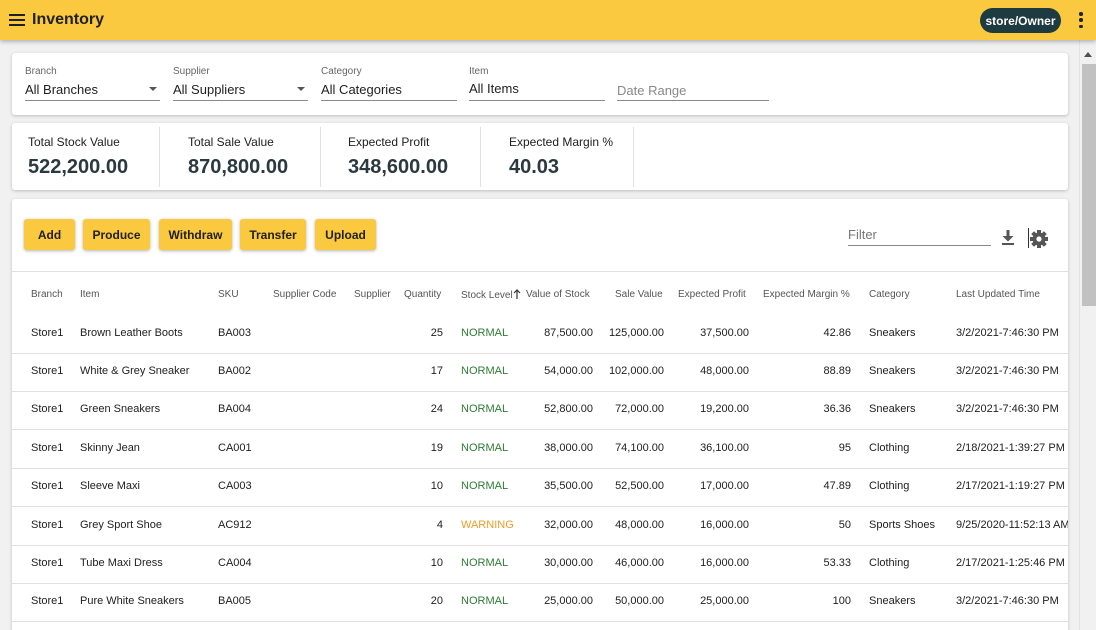 Image resolution: width=1096 pixels, height=630 pixels. I want to click on cell-sale-value: 72,000.00, so click(639, 409).